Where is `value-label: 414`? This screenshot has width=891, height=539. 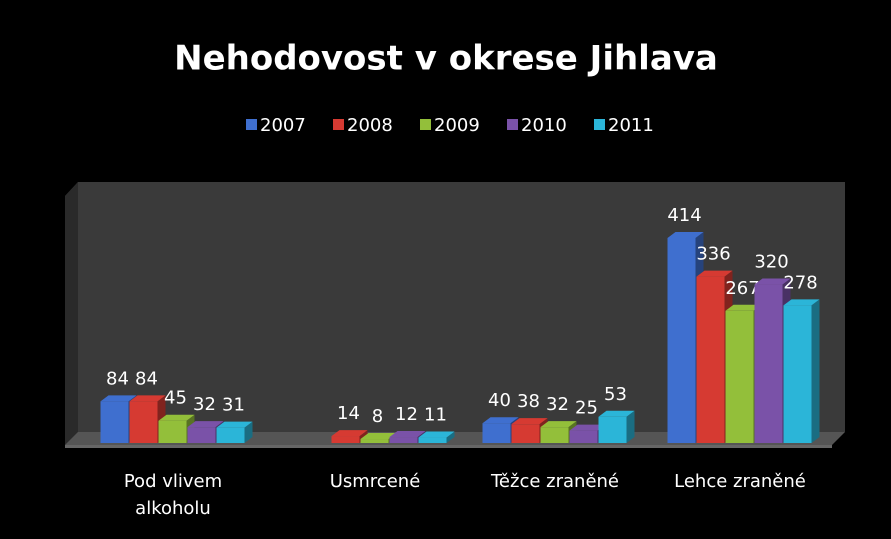 value-label: 414 is located at coordinates (684, 215).